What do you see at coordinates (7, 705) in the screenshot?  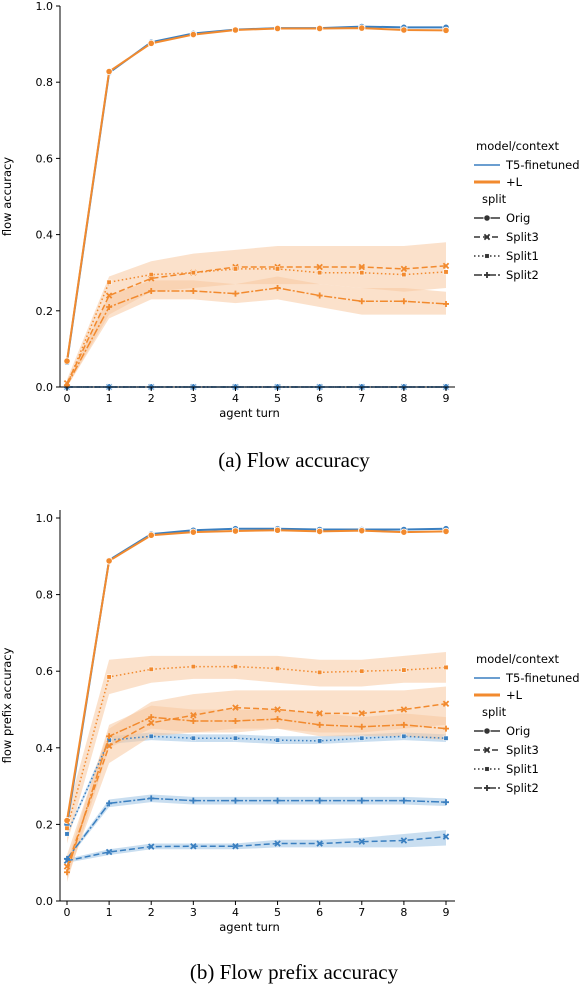 I see `y-axis-label: flow prefix accuracy` at bounding box center [7, 705].